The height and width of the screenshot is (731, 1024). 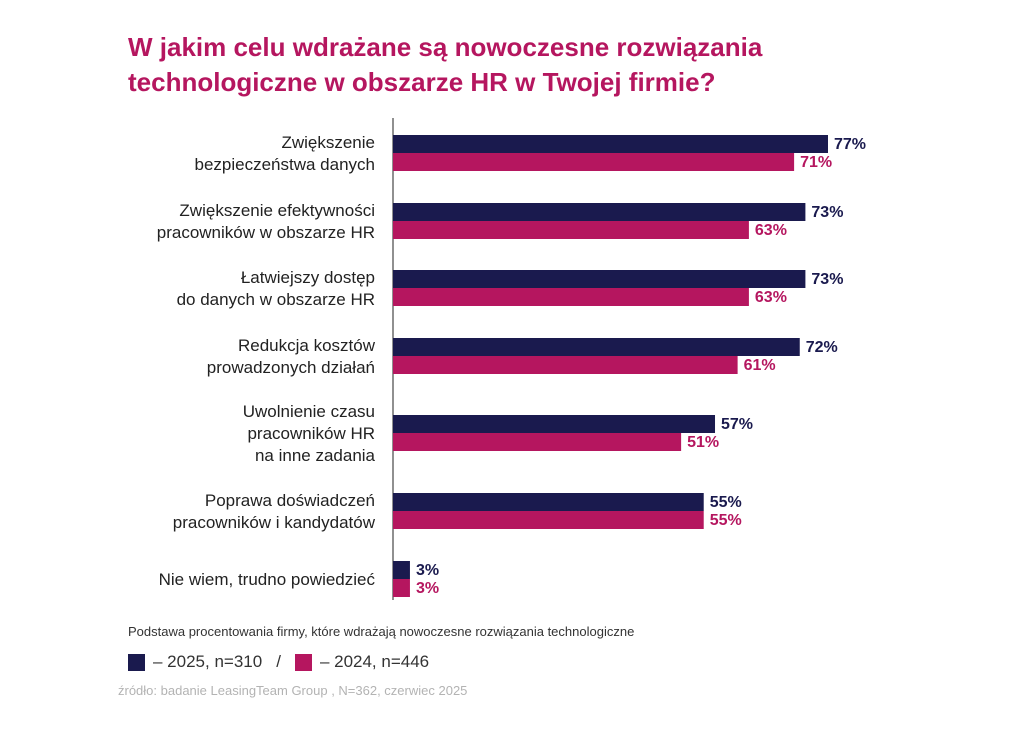 I want to click on bar-2024-experience, so click(x=548, y=520).